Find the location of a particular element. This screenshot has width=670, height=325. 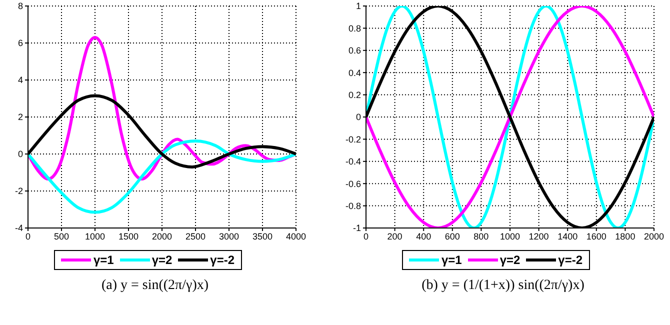

y-tick-label: -2 is located at coordinates (18, 191).